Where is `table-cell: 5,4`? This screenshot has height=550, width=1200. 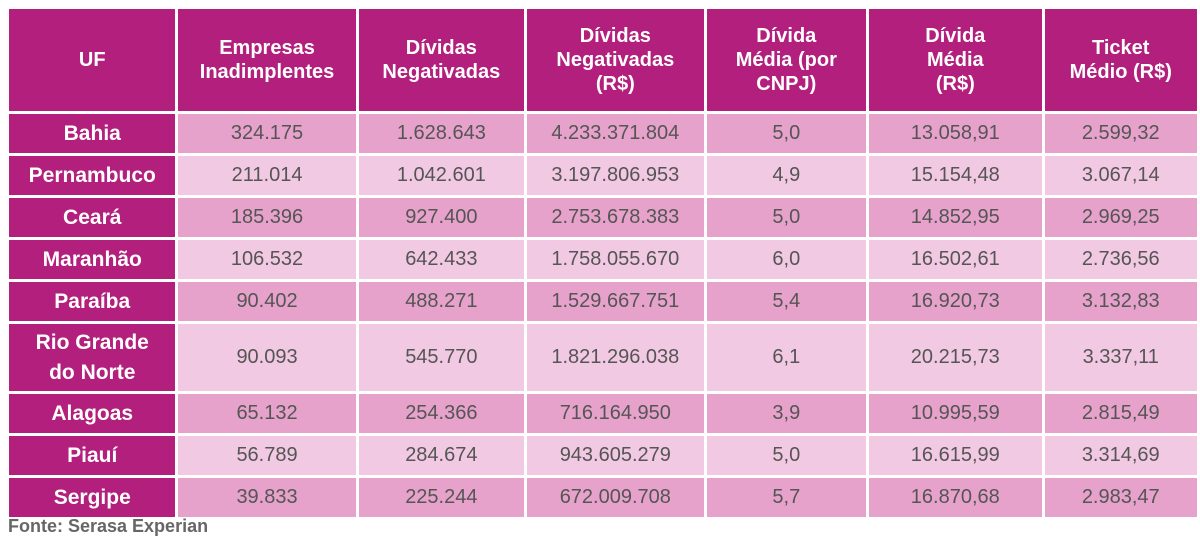
table-cell: 5,4 is located at coordinates (786, 301).